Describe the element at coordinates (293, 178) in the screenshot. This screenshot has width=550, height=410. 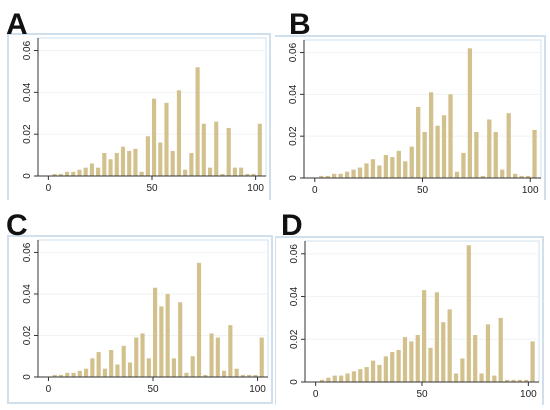
I see `y-tick-label: 0` at that location.